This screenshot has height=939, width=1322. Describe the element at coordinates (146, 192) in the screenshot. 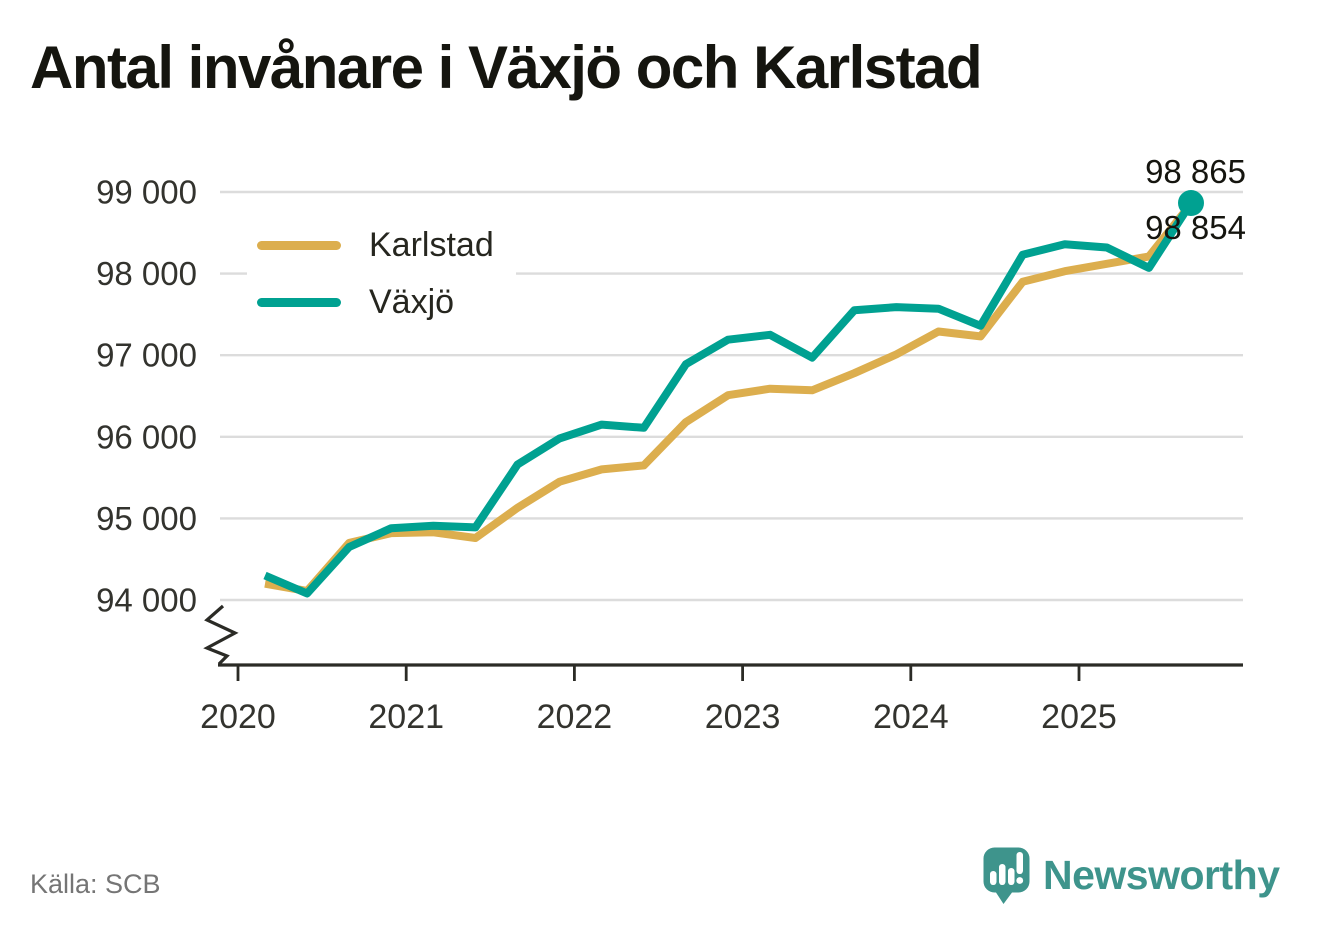

I see `y-axis-tick-label: 99 000` at that location.